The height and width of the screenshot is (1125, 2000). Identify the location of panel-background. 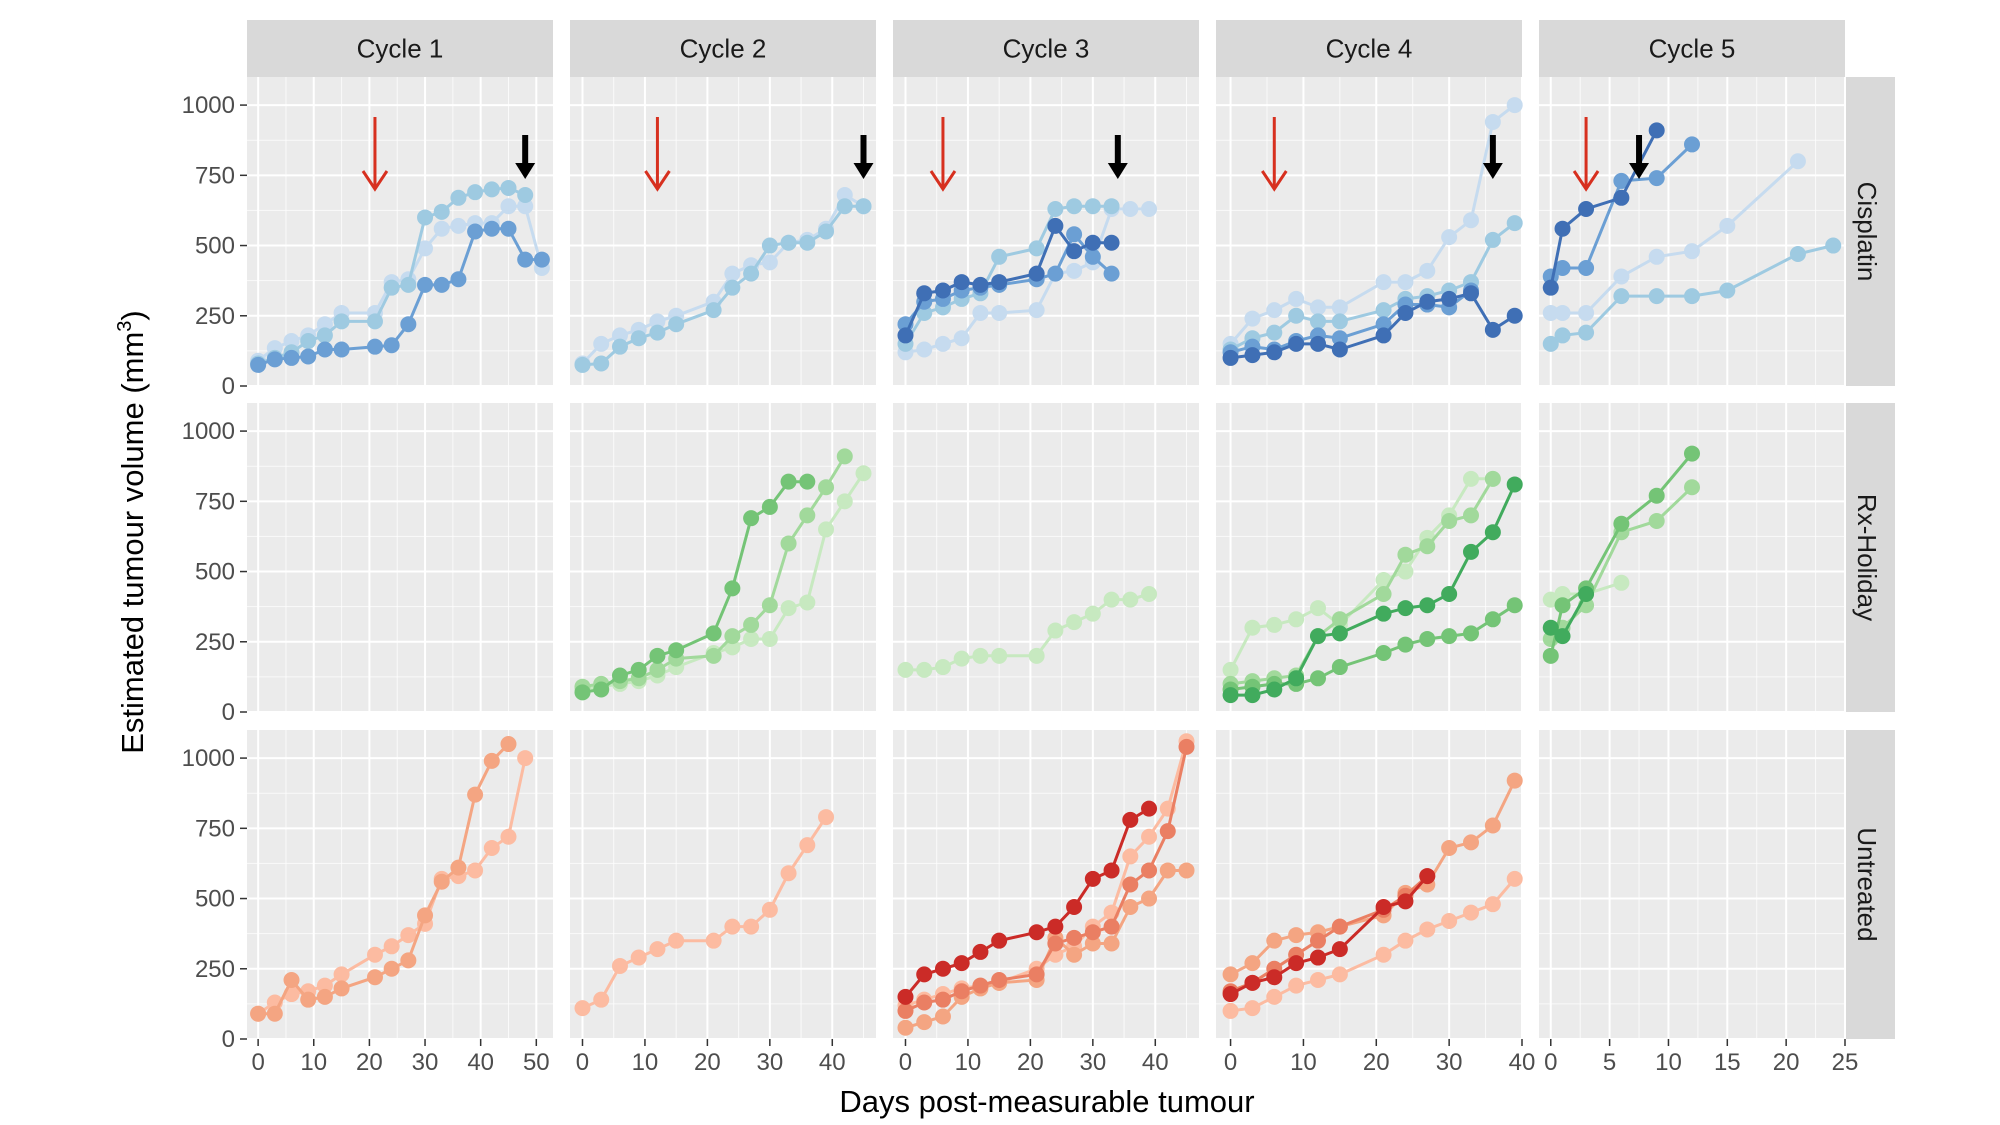
(723, 884).